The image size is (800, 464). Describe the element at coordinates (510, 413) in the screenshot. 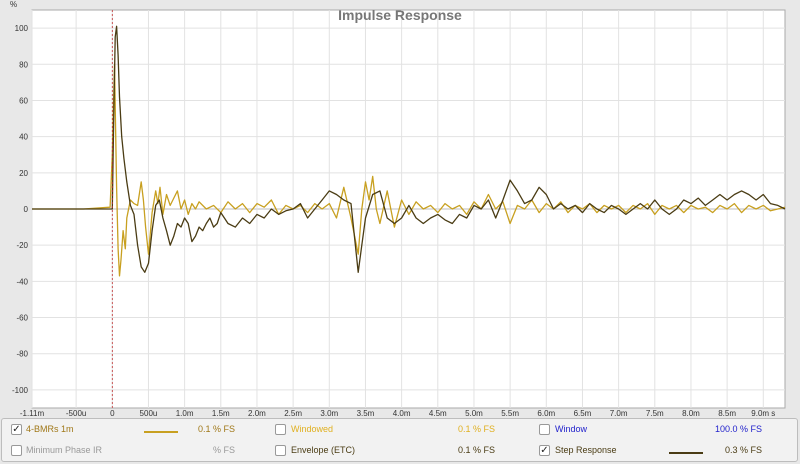

I see `x-tick-label: 5.5m` at that location.